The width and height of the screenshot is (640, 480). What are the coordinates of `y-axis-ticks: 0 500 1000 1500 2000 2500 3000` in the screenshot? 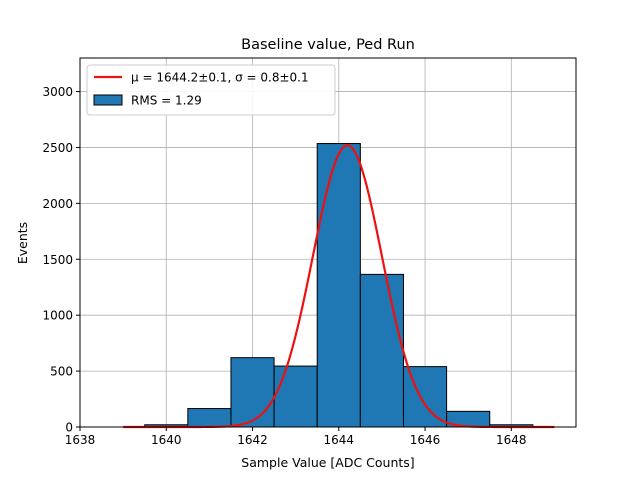 It's located at (61, 260).